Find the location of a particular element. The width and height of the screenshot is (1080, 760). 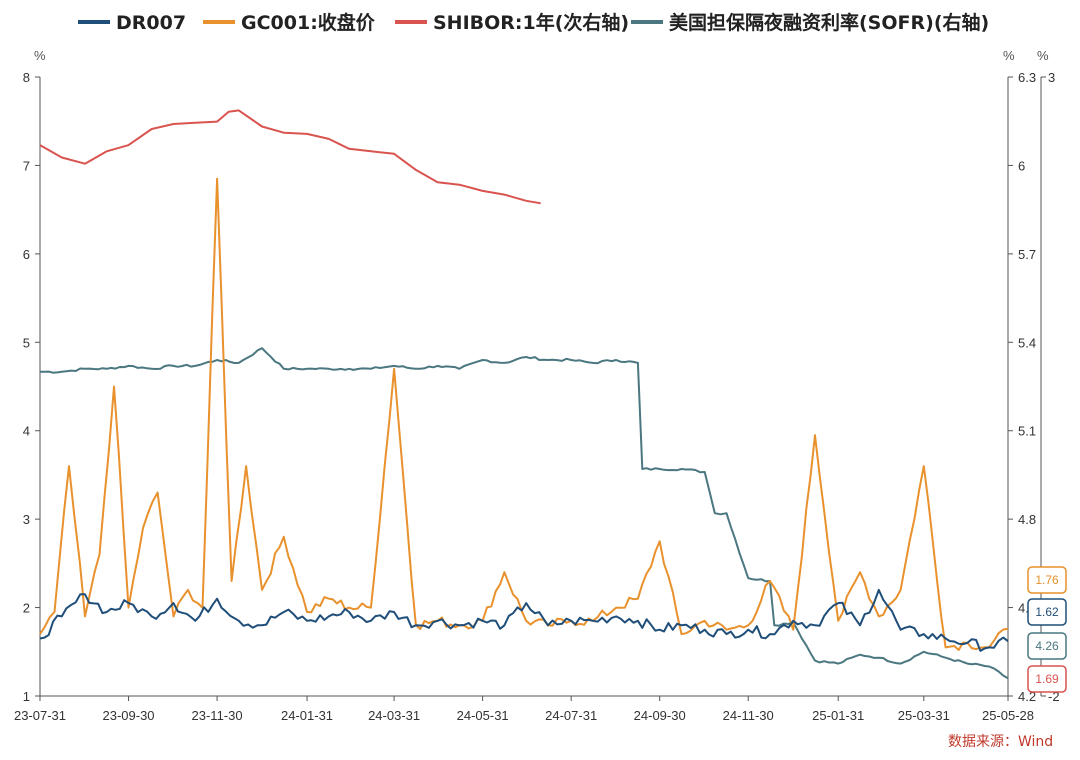

x-tick-label: 25-03-31 is located at coordinates (924, 715).